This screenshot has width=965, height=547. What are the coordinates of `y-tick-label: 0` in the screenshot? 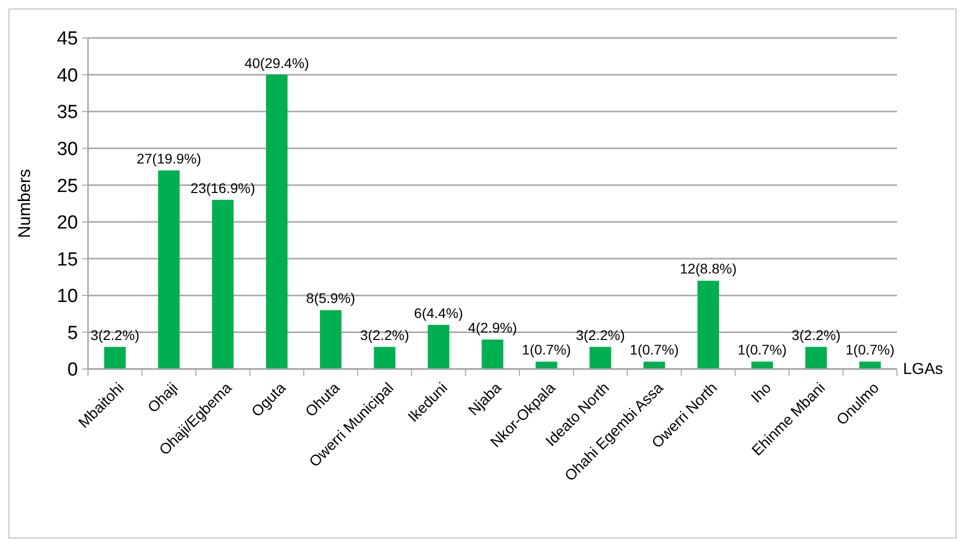 It's located at (72, 370).